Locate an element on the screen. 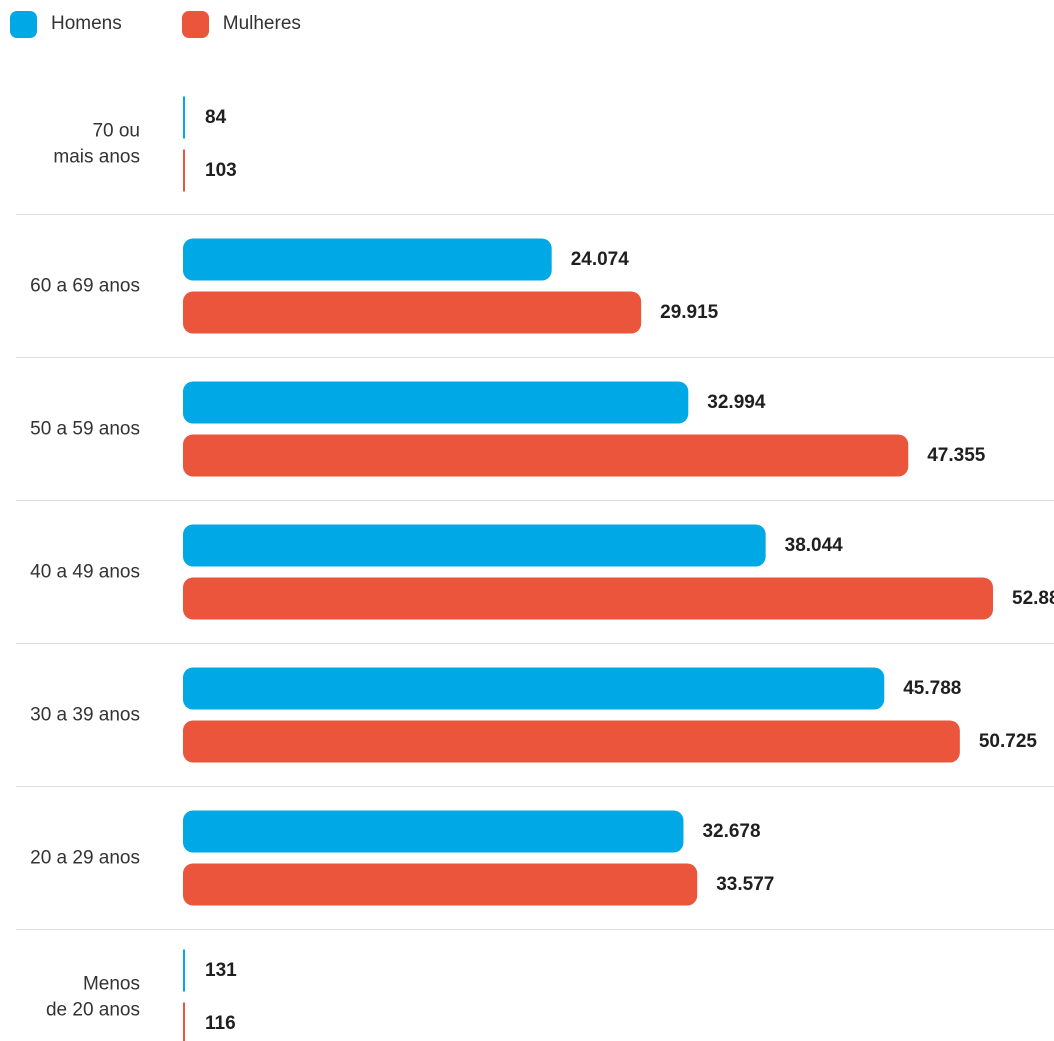  data-label-homens: 45.788 is located at coordinates (932, 688).